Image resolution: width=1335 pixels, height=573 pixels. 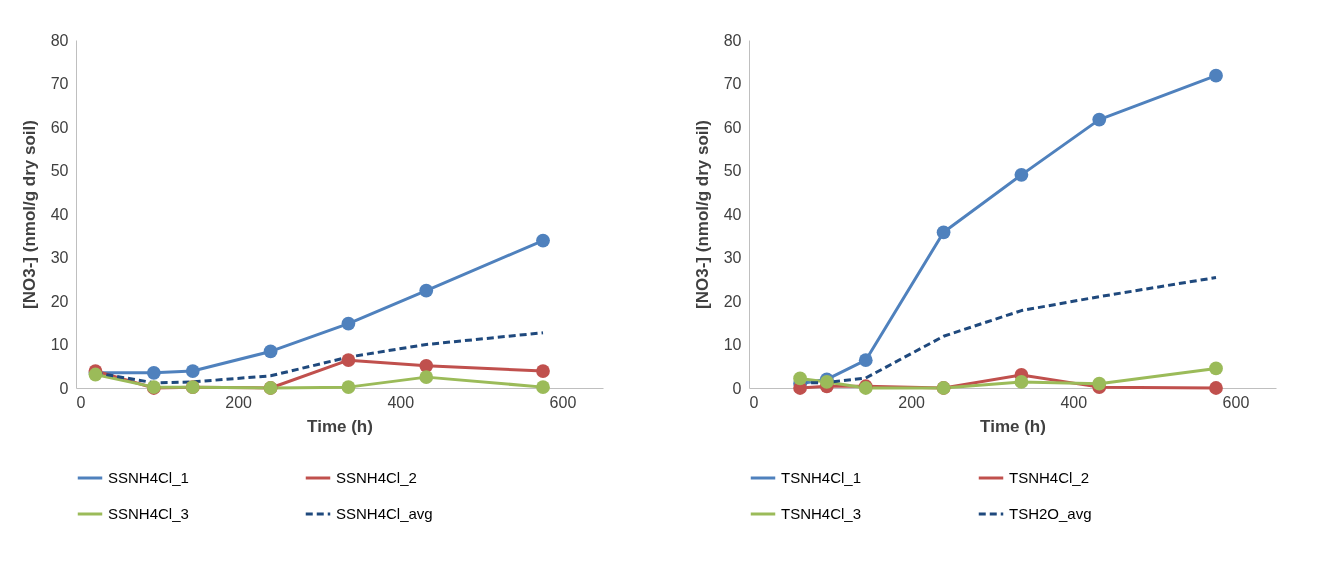 What do you see at coordinates (148, 513) in the screenshot?
I see `legend-label: SSNH4Cl_3` at bounding box center [148, 513].